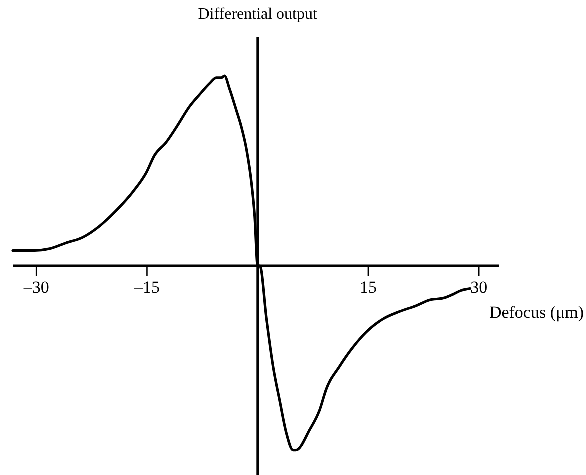  Describe the element at coordinates (479, 287) in the screenshot. I see `x-tick-label: 30` at that location.